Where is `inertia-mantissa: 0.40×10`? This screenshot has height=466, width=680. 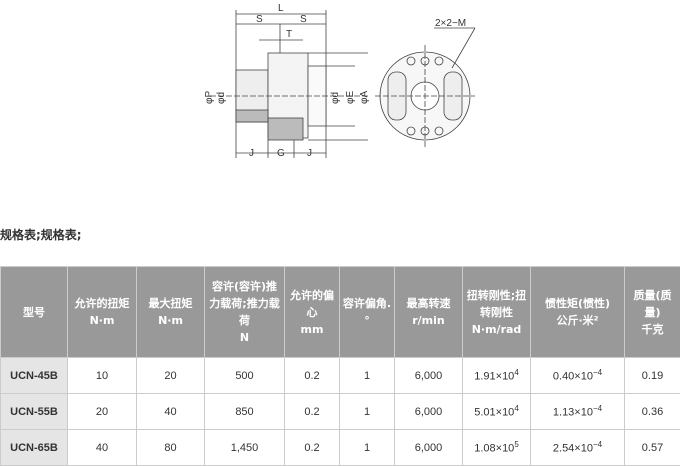 inertia-mantissa: 0.40×10 is located at coordinates (573, 377).